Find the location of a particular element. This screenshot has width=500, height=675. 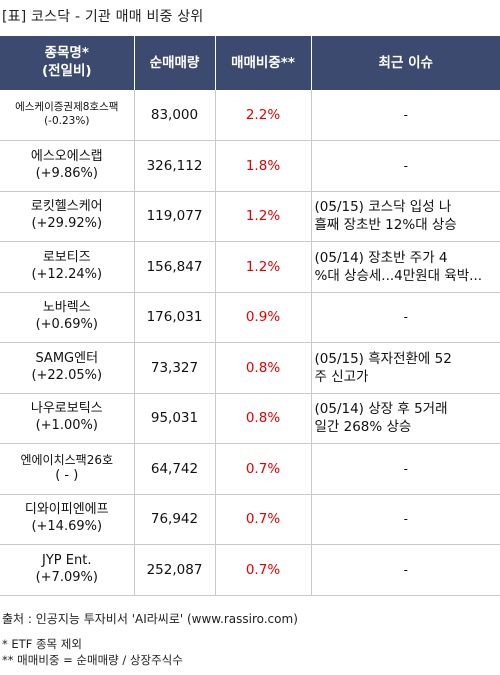

stock-name: 에스케이증권제8호스팩 is located at coordinates (67, 107).